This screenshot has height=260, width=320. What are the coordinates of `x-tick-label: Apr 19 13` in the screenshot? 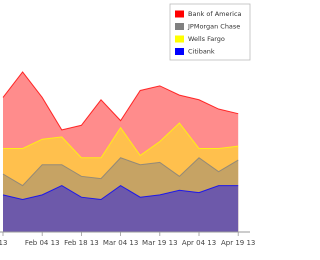 It's located at (238, 243).